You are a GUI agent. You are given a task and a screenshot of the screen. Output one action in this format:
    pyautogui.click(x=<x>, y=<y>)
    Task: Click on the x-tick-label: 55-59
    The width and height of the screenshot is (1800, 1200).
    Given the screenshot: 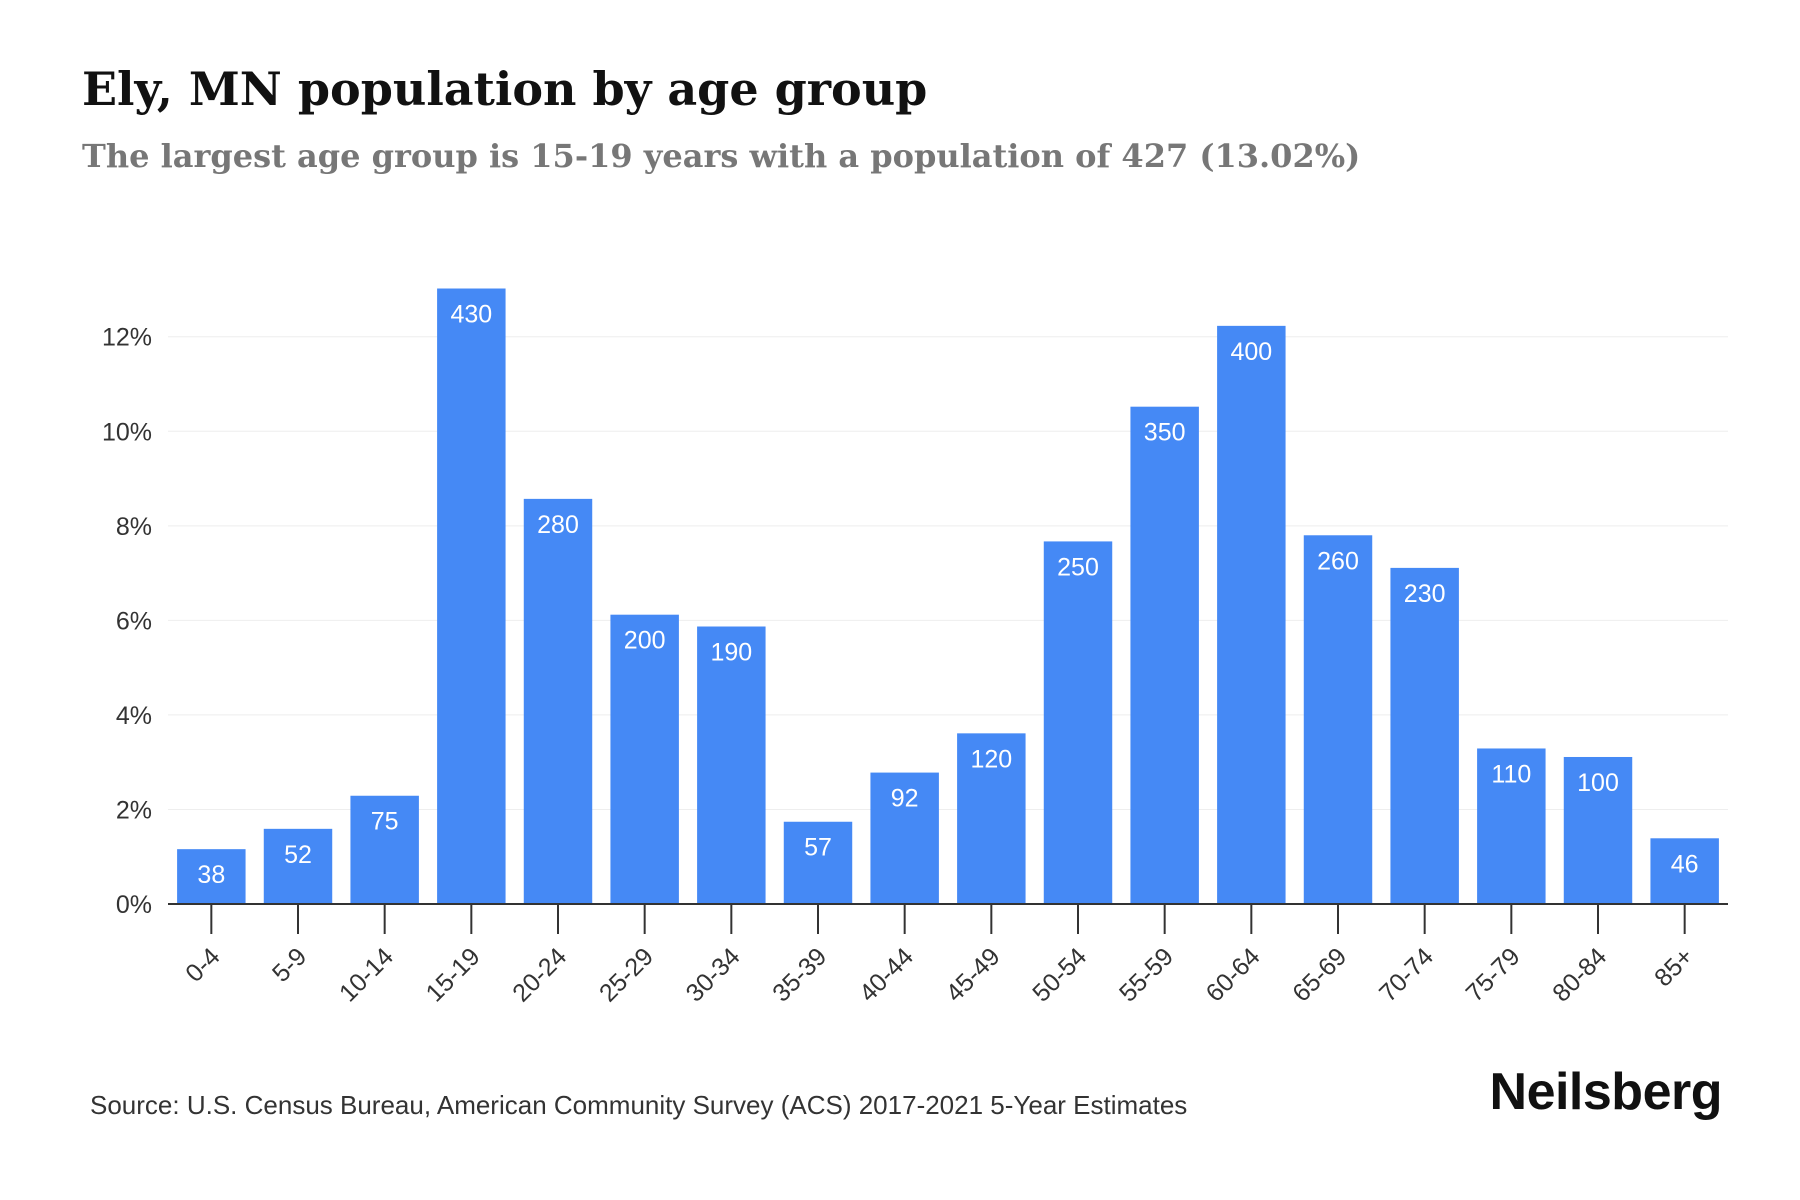 What is the action you would take?
    pyautogui.click(x=1146, y=974)
    